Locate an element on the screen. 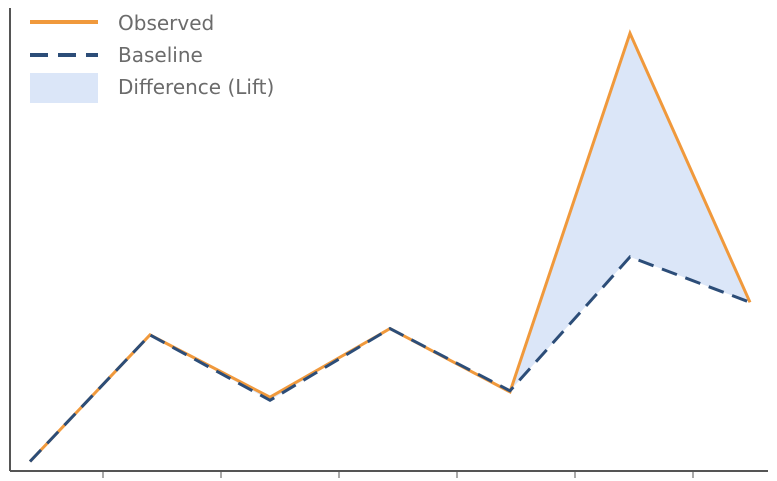 The height and width of the screenshot is (481, 777). legend: Observed Baseline Difference (Lift) is located at coordinates (152, 57).